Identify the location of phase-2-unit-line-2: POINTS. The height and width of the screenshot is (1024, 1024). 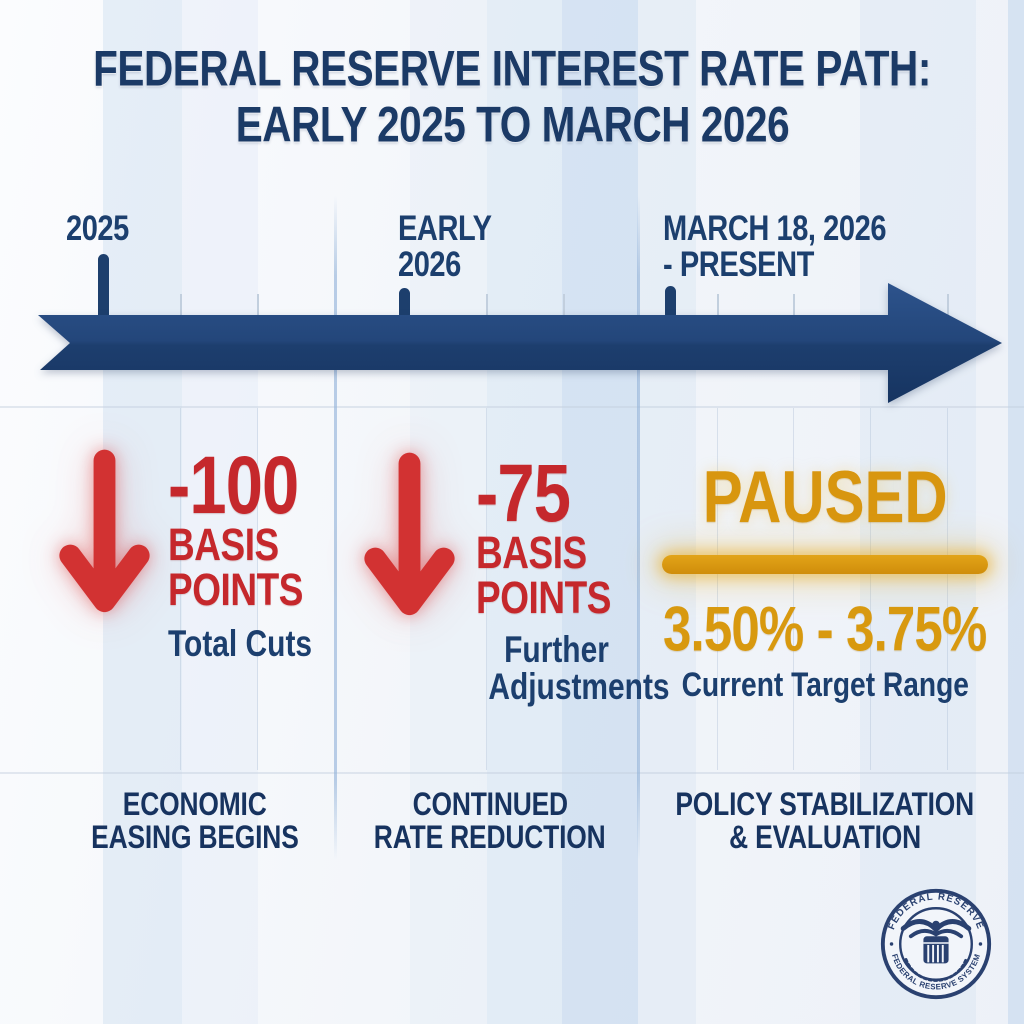
(543, 597).